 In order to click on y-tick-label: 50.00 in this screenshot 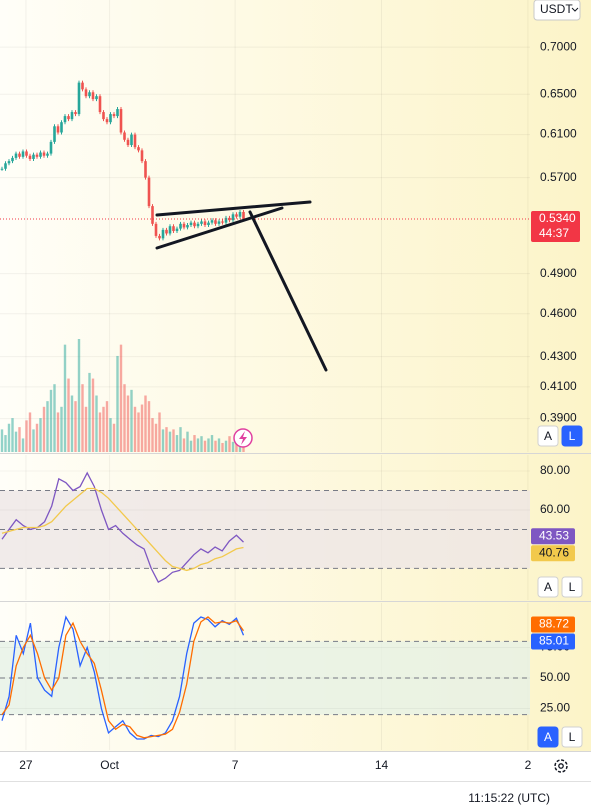, I will do `click(555, 677)`.